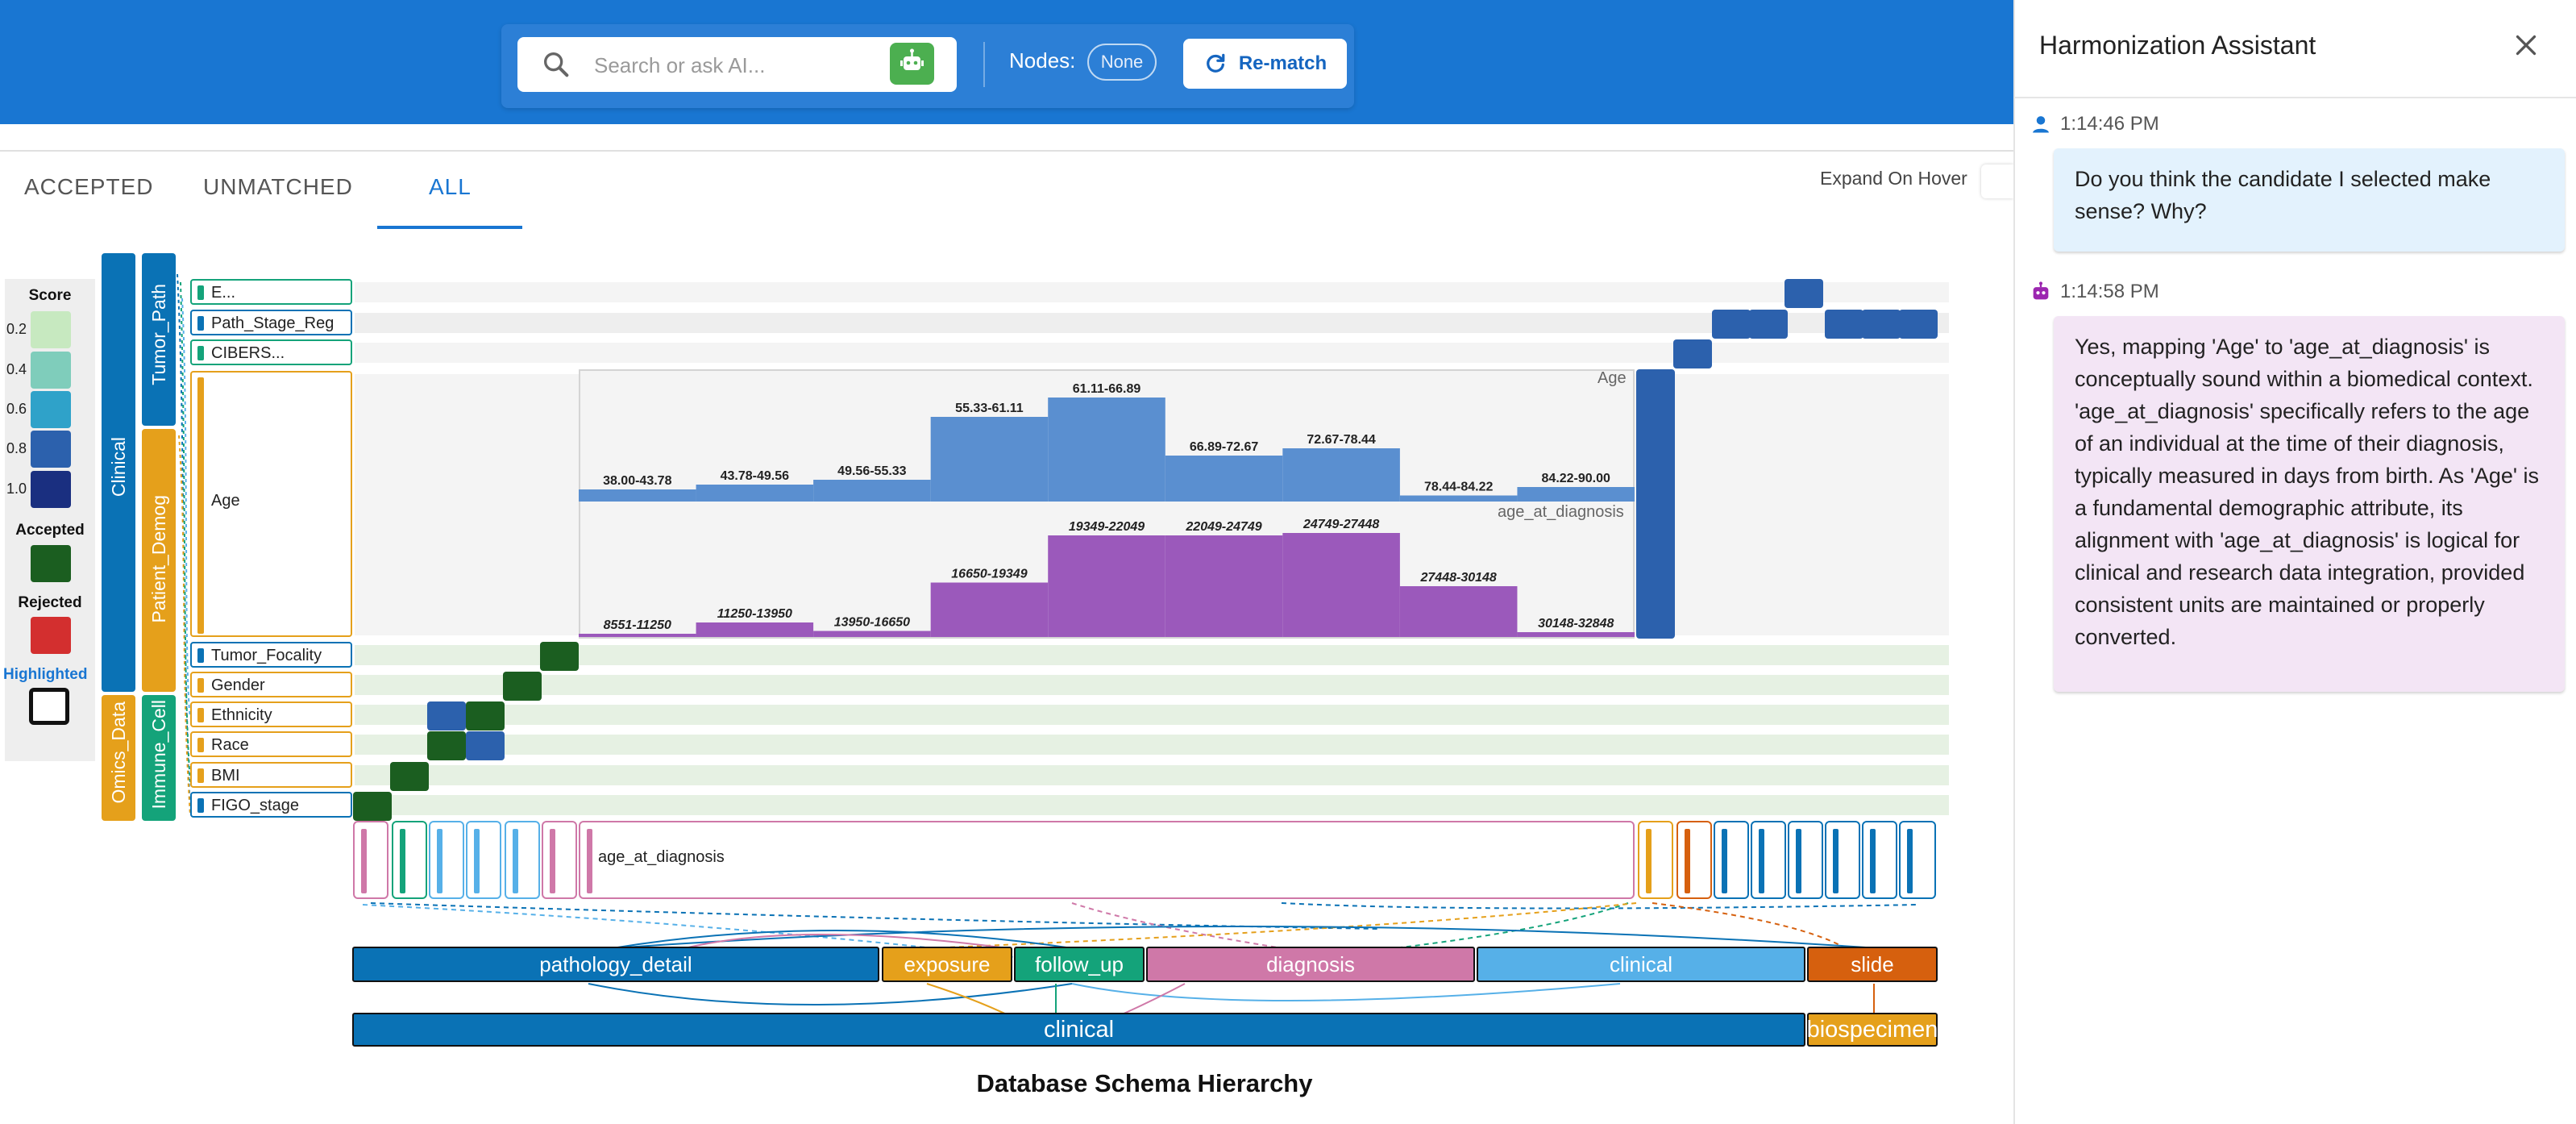 Image resolution: width=2576 pixels, height=1124 pixels. I want to click on match-cell-selected, so click(1655, 504).